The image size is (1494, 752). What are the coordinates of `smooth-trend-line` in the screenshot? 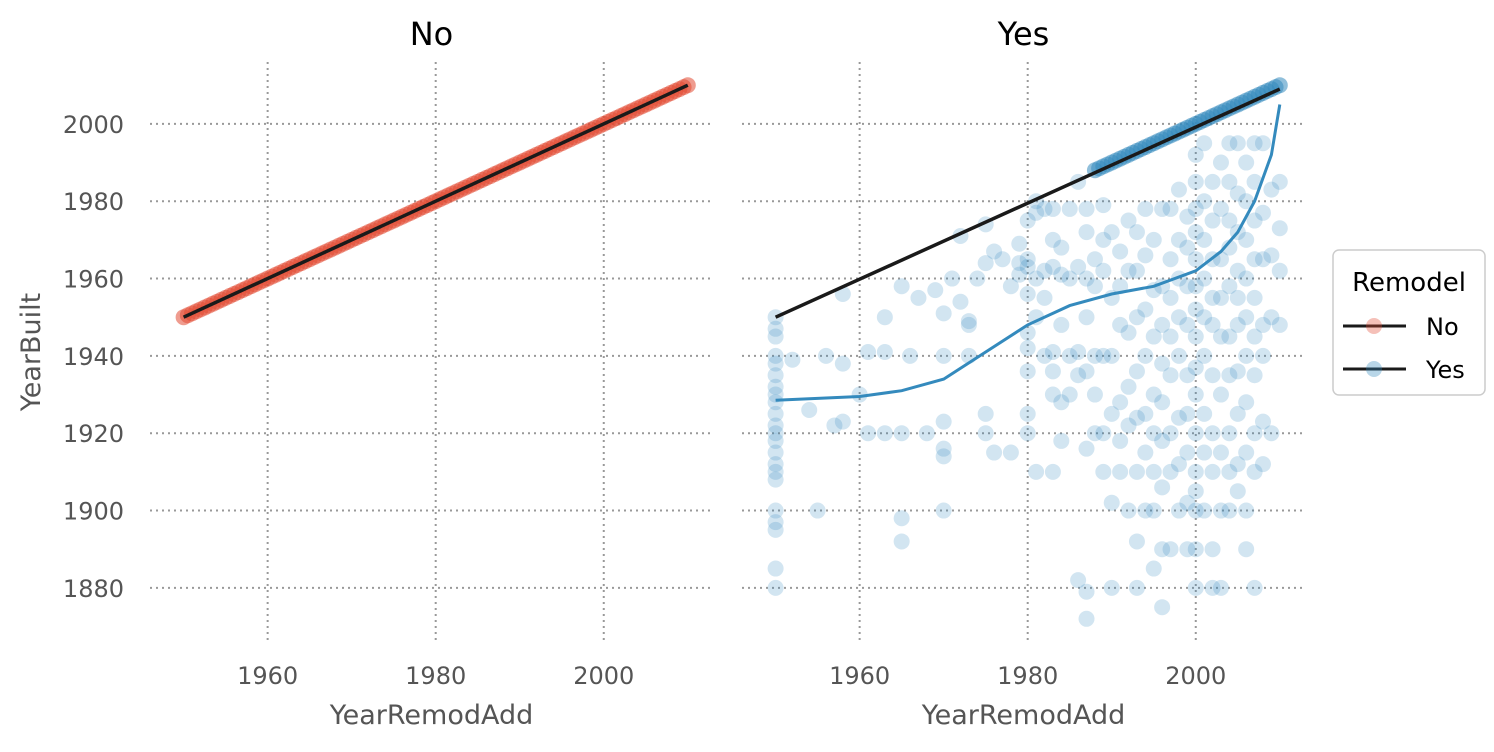 It's located at (1028, 253).